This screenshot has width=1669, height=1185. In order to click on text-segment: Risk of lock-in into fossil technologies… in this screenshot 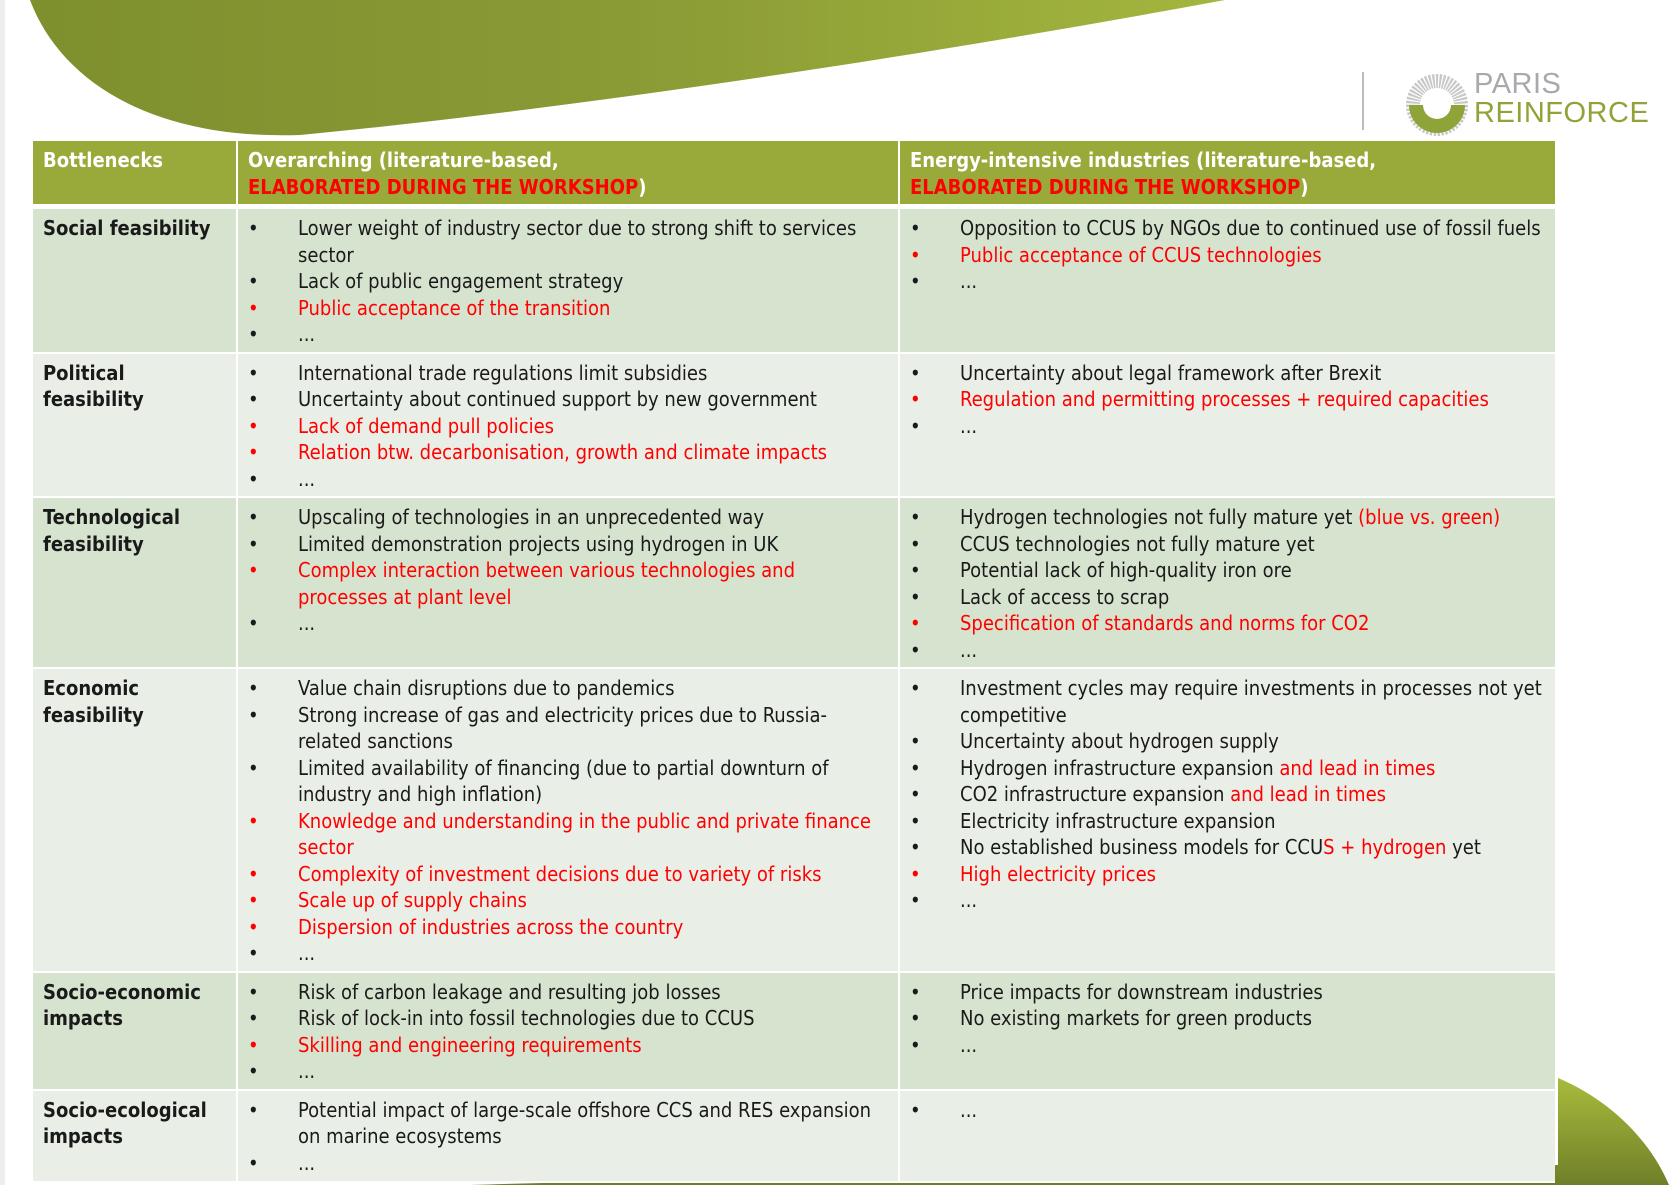, I will do `click(526, 1018)`.